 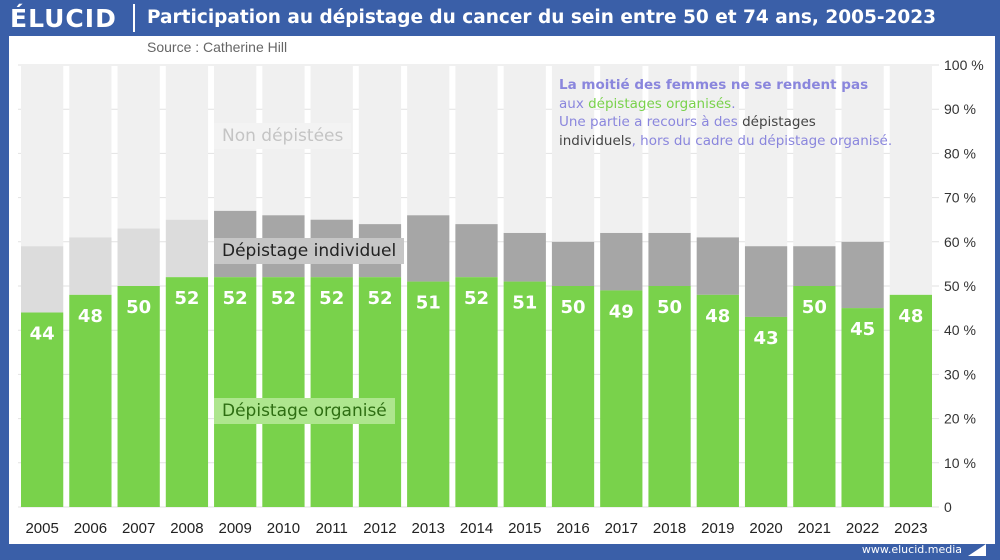 What do you see at coordinates (621, 528) in the screenshot?
I see `x-tick-label: 2017` at bounding box center [621, 528].